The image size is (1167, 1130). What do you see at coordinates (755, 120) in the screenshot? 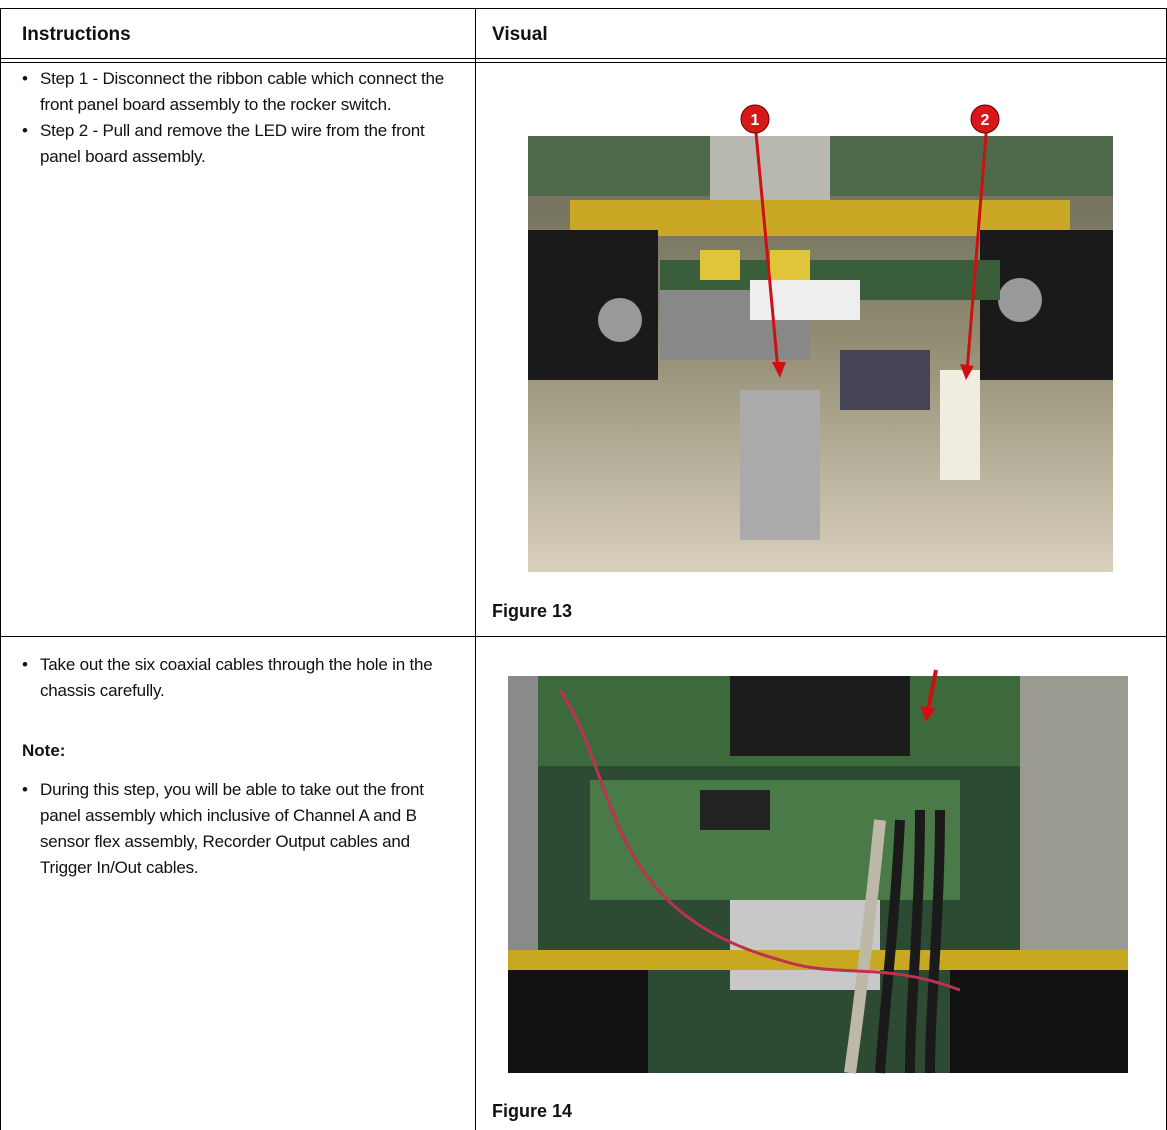
I see `callout: 1` at bounding box center [755, 120].